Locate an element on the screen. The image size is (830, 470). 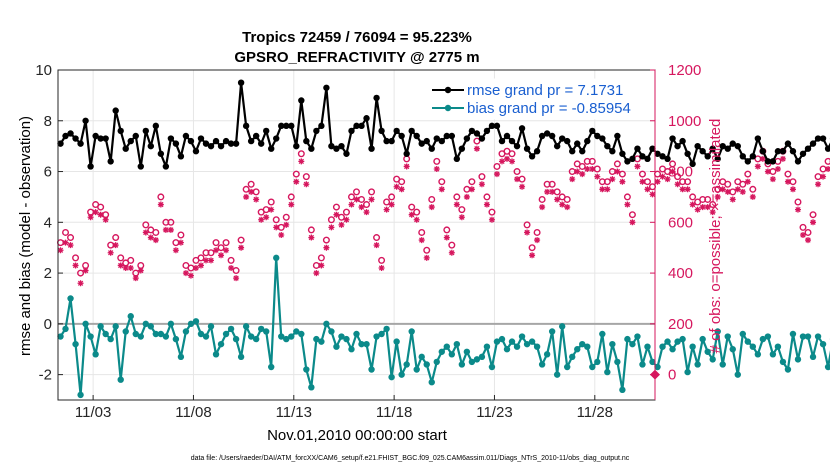
y-tick-label-right: 800 is located at coordinates (680, 172).